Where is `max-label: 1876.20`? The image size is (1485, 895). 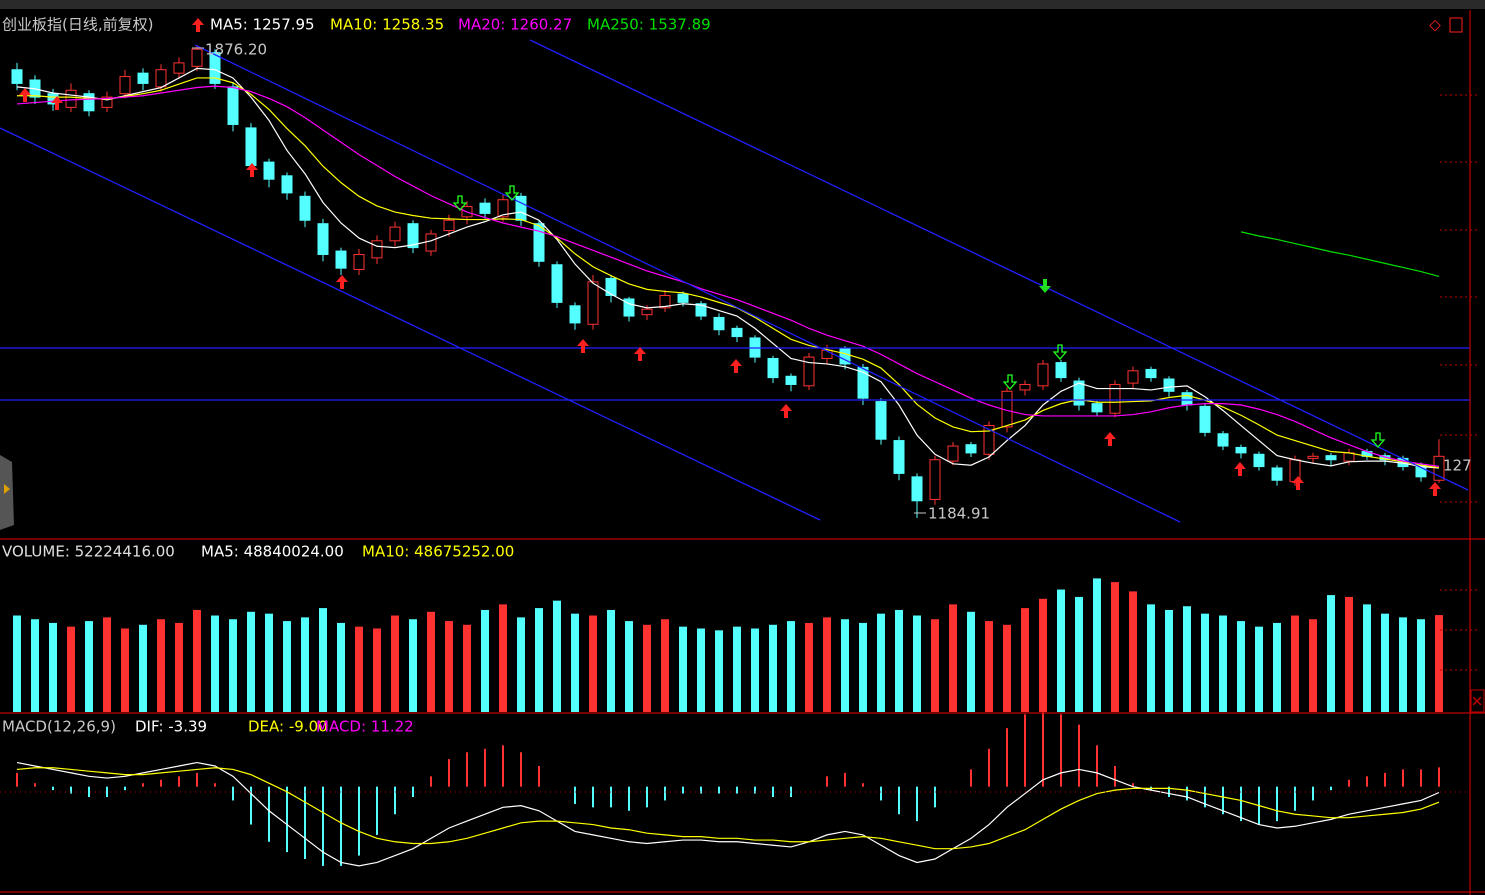 max-label: 1876.20 is located at coordinates (236, 50).